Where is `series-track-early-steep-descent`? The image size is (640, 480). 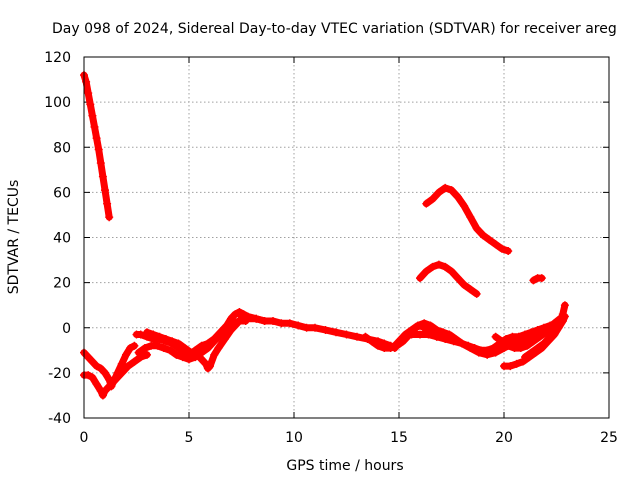
series-track-early-steep-descent is located at coordinates (97, 146).